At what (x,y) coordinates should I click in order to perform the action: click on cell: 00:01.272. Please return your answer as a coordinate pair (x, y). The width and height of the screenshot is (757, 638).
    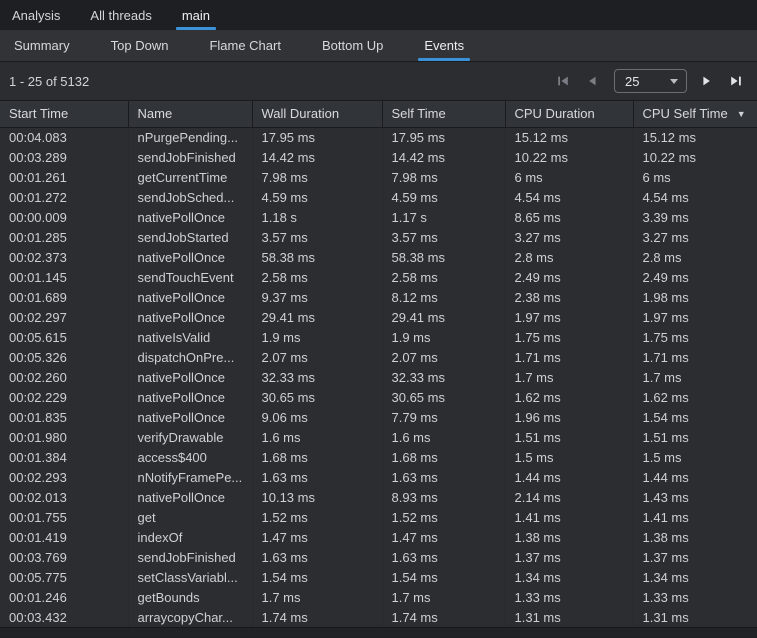
    Looking at the image, I should click on (64, 197).